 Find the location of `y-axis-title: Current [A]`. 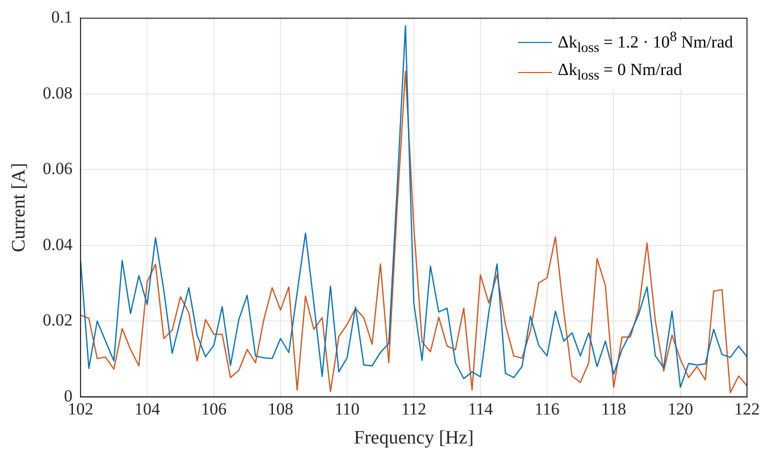

y-axis-title: Current [A] is located at coordinates (19, 207).